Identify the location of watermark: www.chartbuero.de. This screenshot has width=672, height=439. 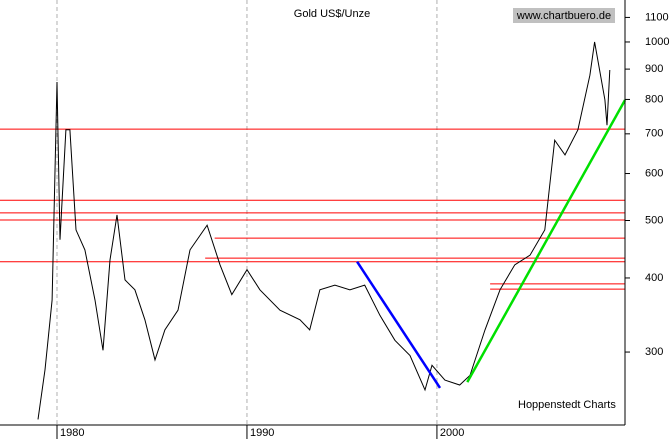
(563, 16).